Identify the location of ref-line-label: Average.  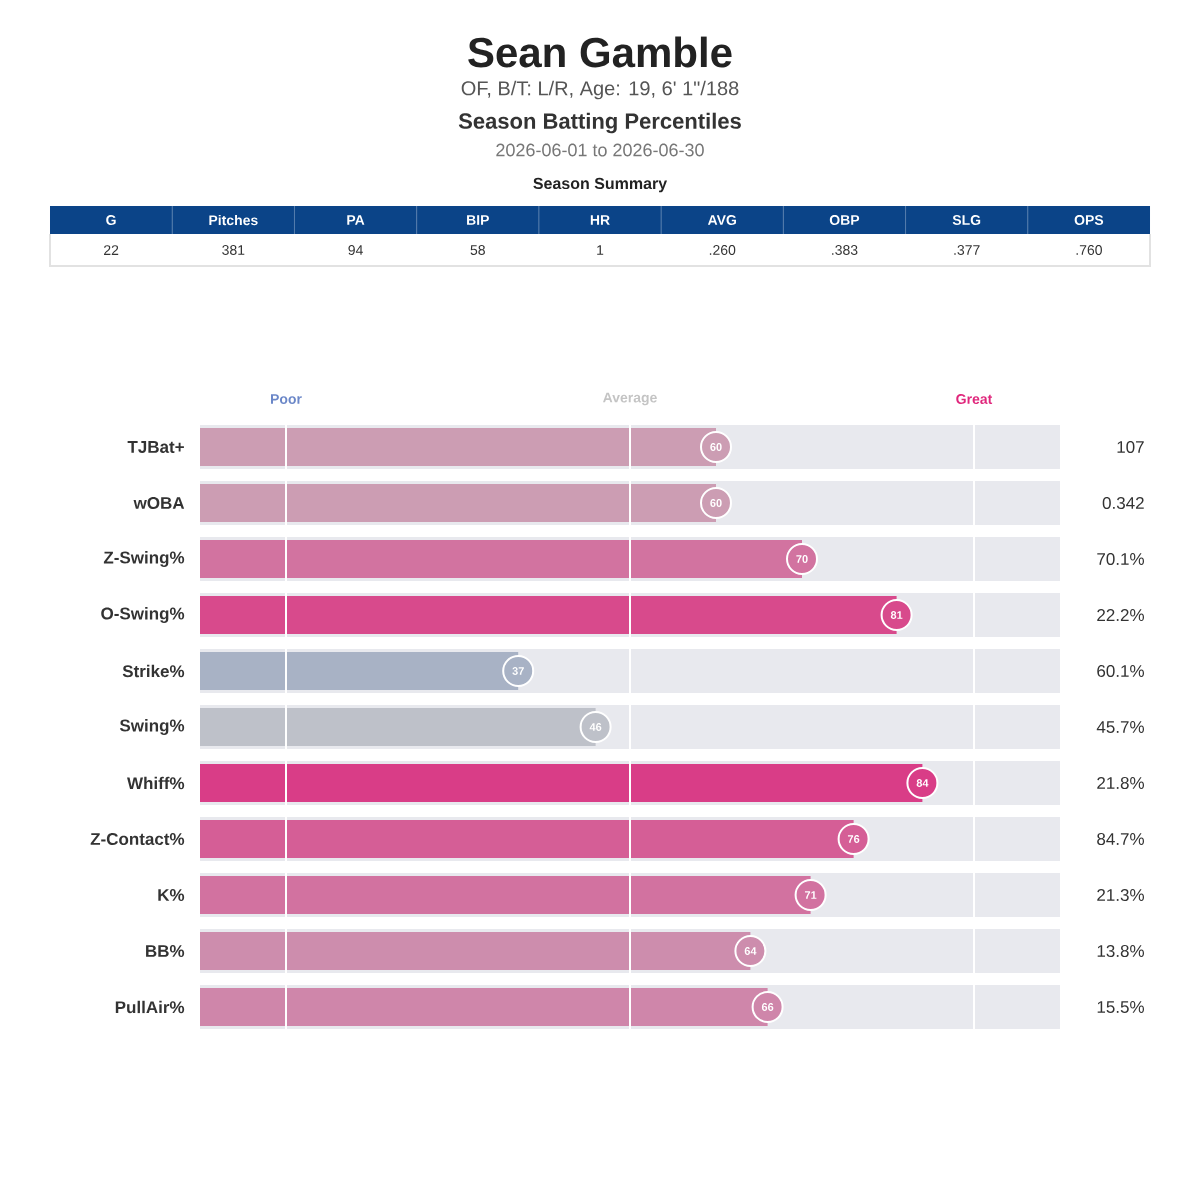
(629, 399).